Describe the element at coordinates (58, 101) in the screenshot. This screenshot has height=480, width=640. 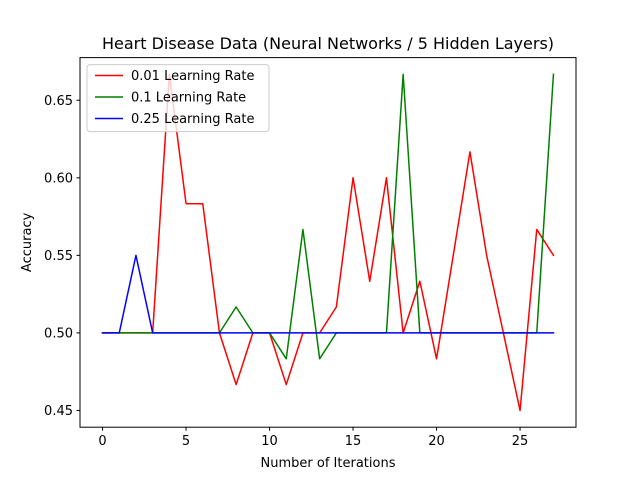
I see `y-tick-label: 0.65` at that location.